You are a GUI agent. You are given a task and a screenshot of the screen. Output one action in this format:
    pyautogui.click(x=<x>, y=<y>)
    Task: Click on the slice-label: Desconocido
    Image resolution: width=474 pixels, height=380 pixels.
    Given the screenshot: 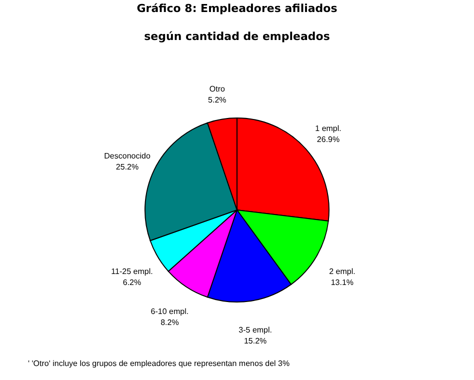 What is the action you would take?
    pyautogui.click(x=127, y=156)
    